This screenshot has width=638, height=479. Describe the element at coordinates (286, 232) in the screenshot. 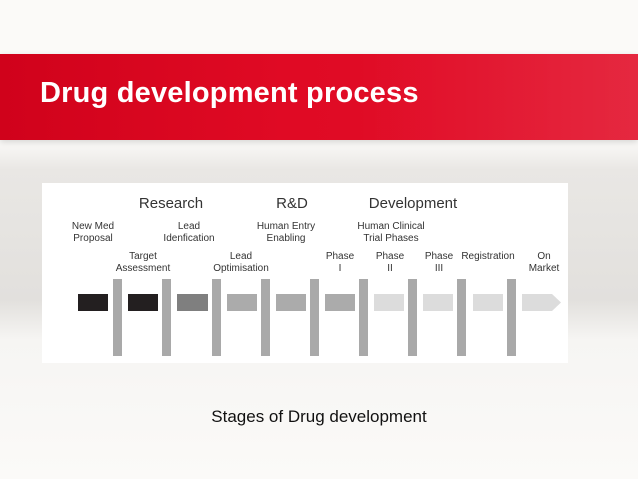

I see `stage-label-human-entry-enabling: Human Entry Enabling` at that location.